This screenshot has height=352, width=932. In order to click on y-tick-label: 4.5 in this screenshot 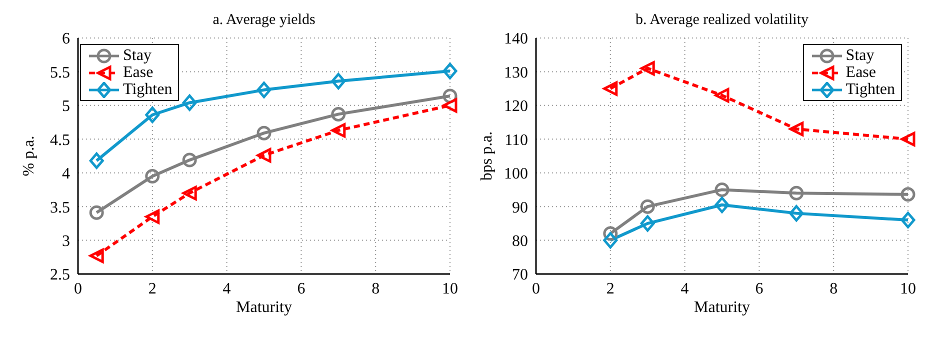, I will do `click(60, 140)`.